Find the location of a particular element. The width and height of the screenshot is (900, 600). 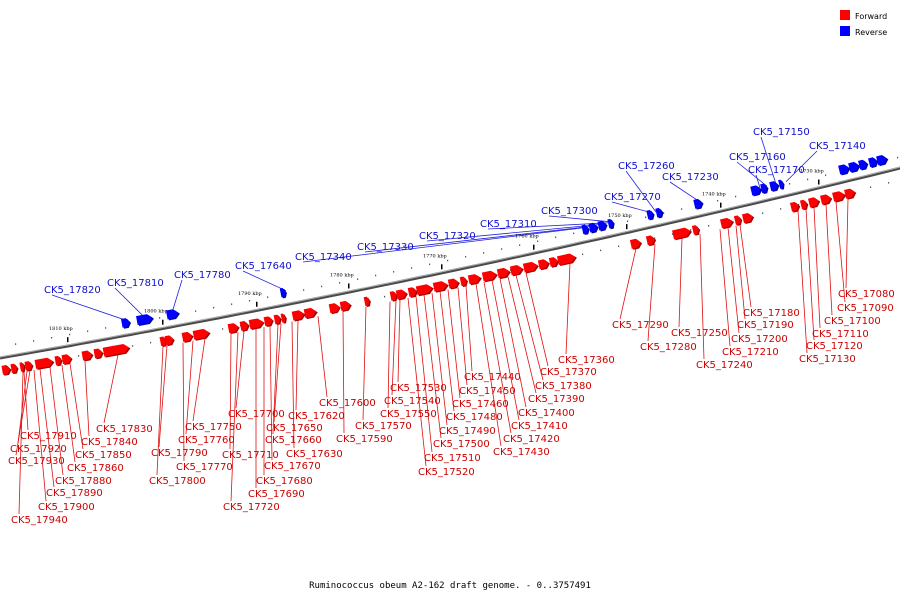

forward-gene-label: CK5_17920 is located at coordinates (38, 449).